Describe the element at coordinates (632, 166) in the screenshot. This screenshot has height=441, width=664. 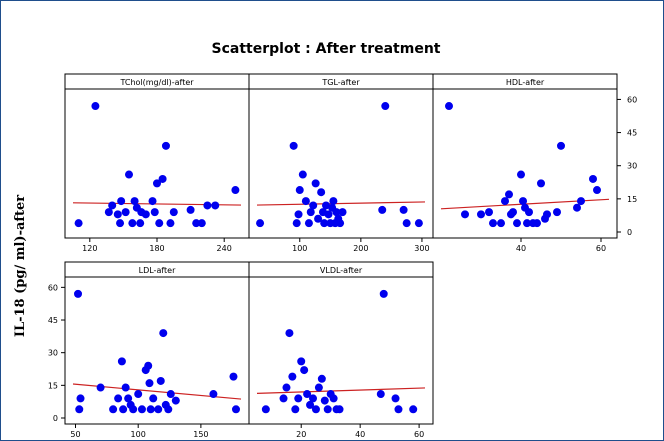
I see `y-tick-label: 30` at that location.